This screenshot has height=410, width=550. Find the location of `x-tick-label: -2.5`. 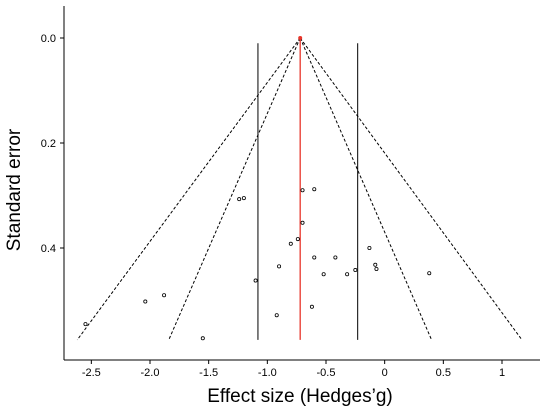

x-tick-label: -2.5 is located at coordinates (91, 373).